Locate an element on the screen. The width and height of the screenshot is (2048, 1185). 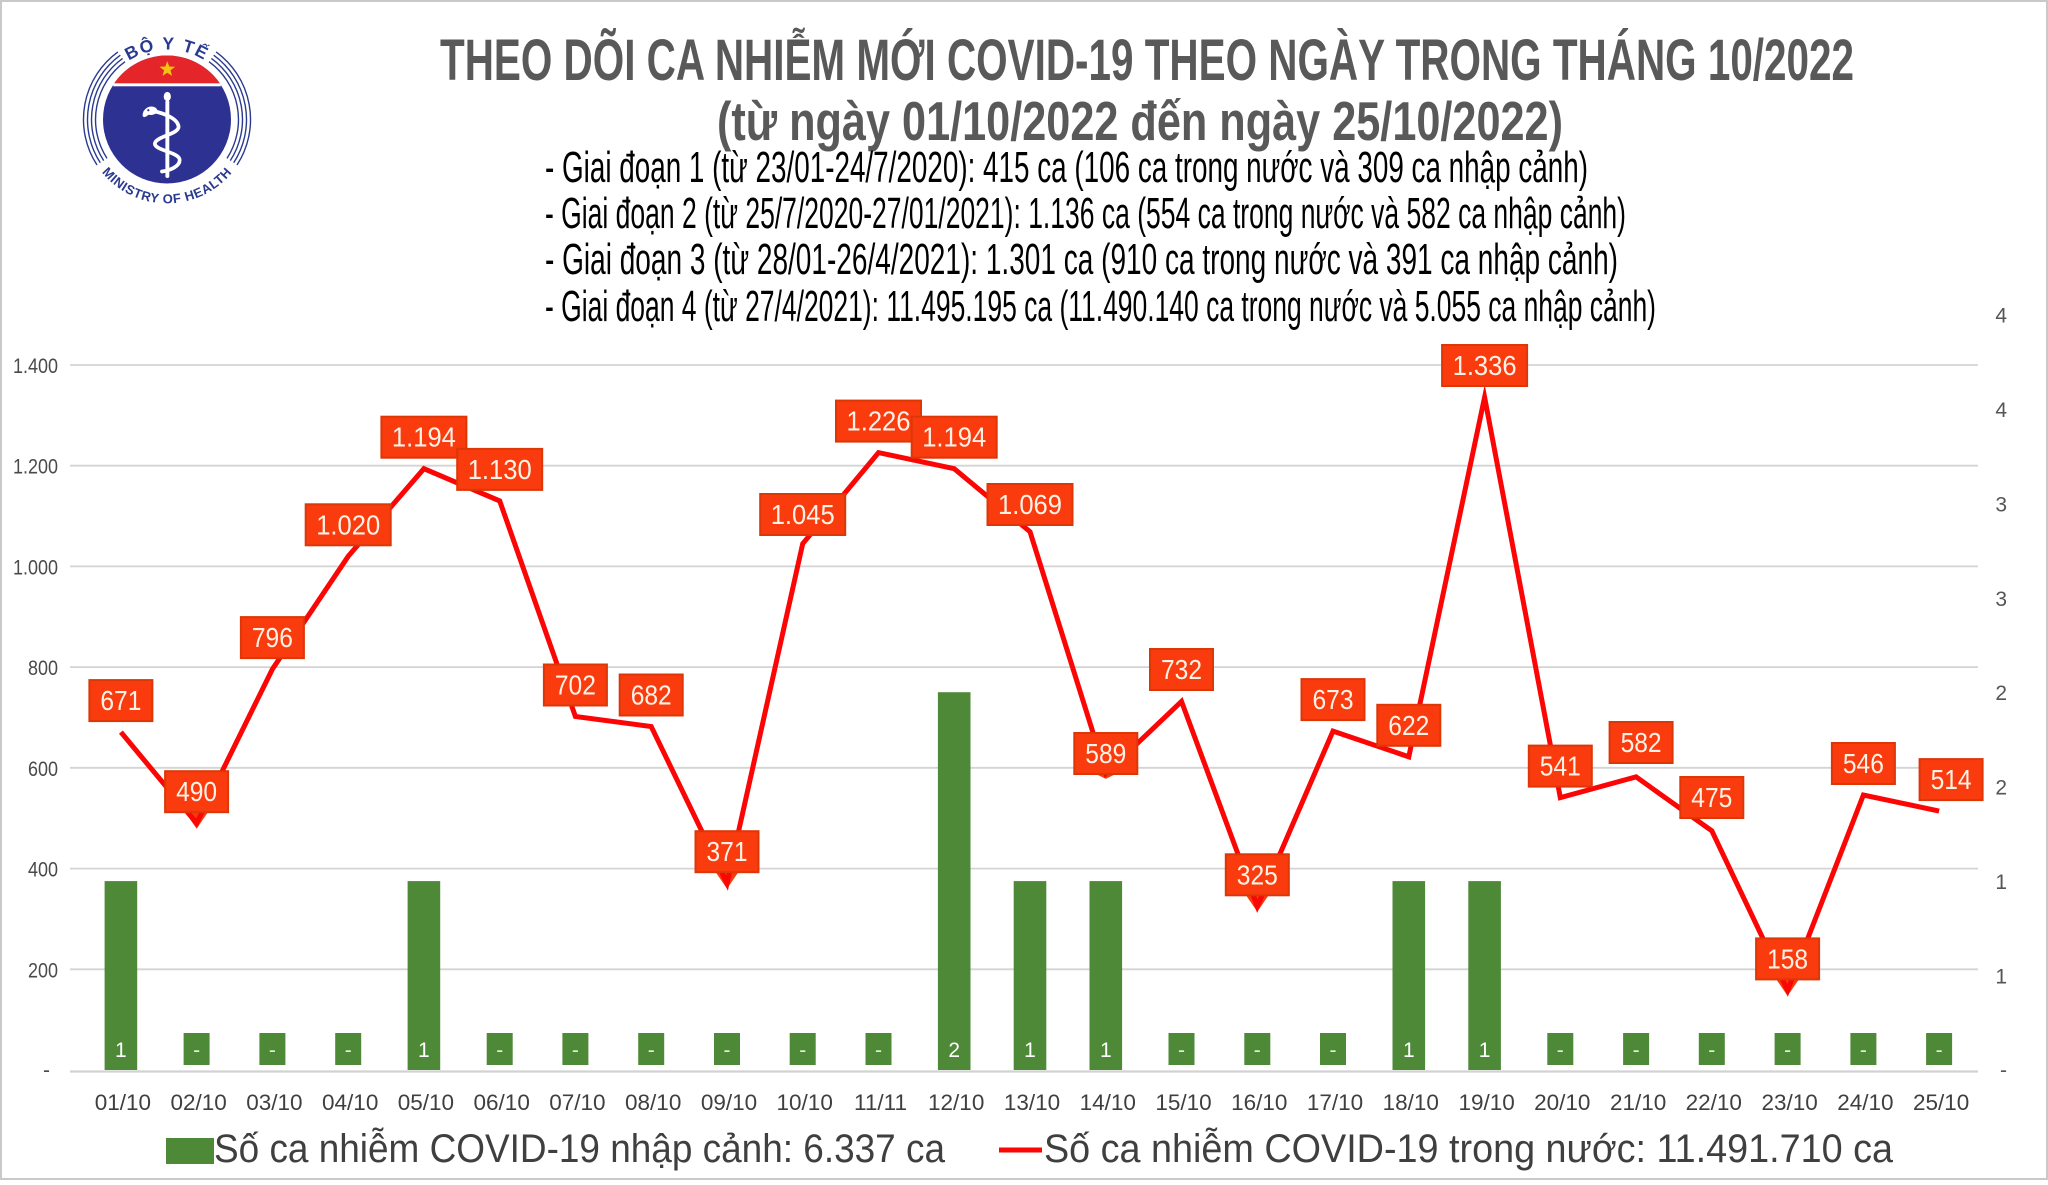
svg-text: 22/10 is located at coordinates (1714, 1102).